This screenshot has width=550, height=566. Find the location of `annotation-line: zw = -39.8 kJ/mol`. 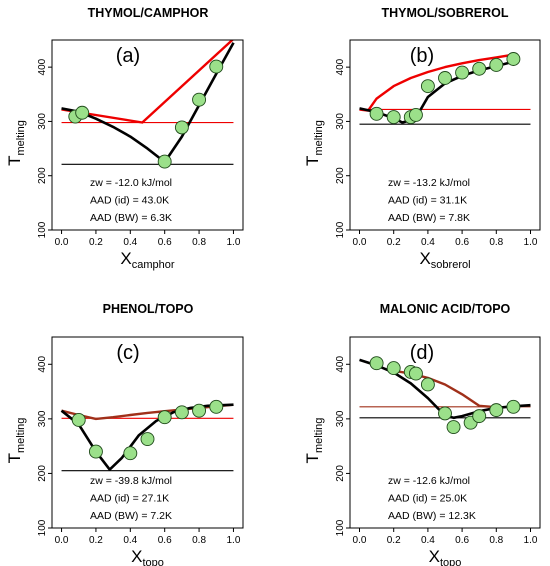

annotation-line: zw = -39.8 kJ/mol is located at coordinates (131, 481).